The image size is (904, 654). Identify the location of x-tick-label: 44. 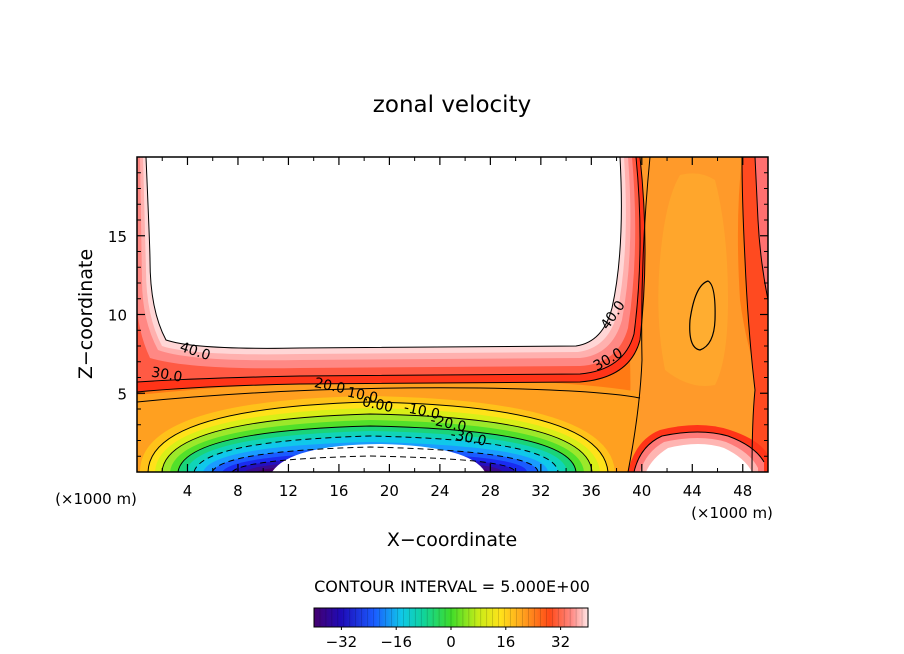
(692, 491).